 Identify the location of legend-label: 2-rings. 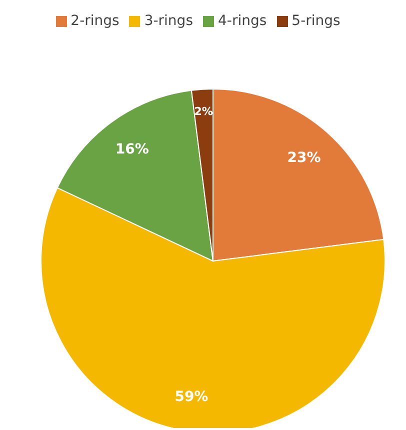
(95, 21).